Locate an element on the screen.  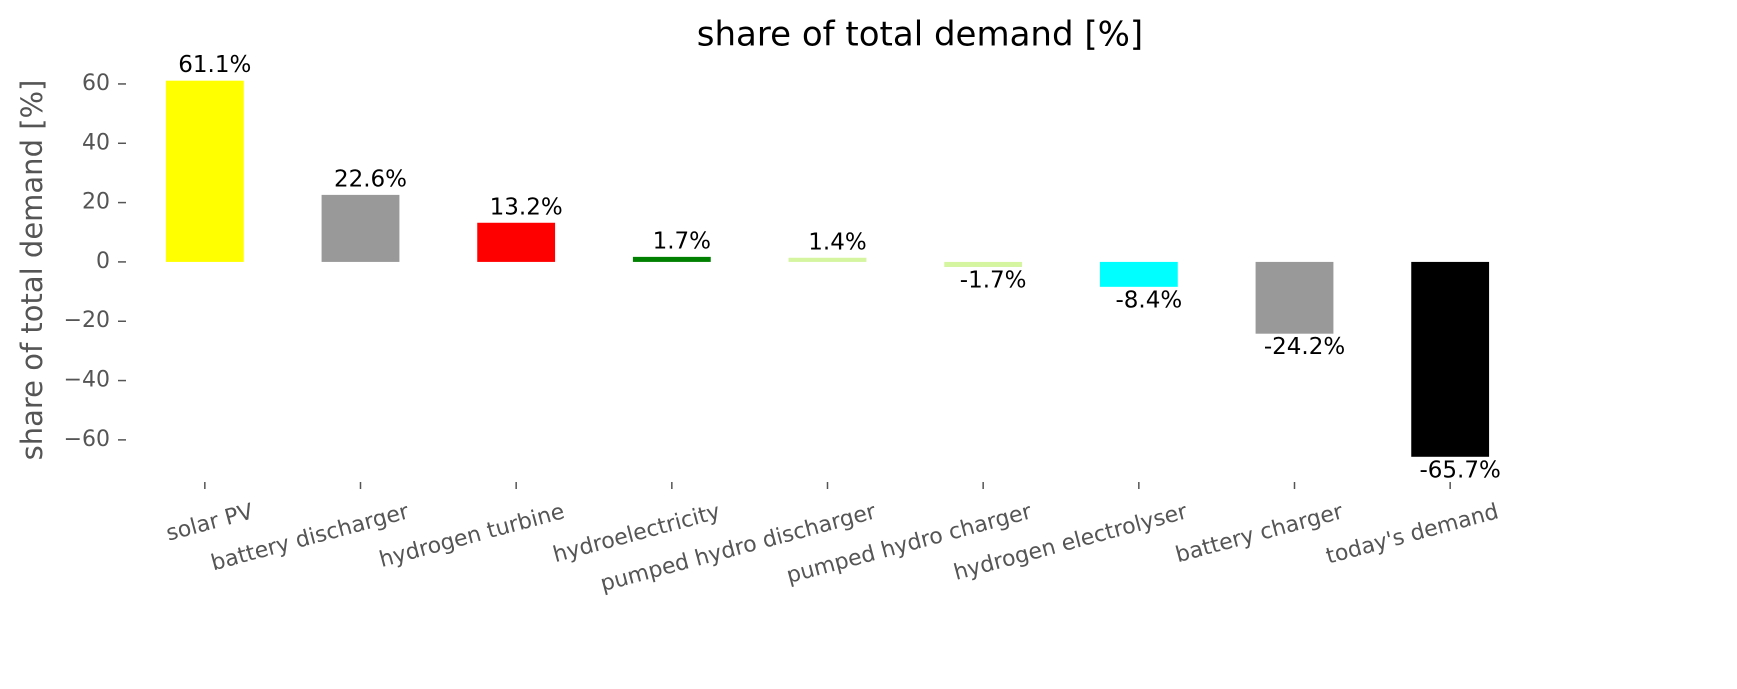
x-tick-label: solar PV is located at coordinates (210, 522).